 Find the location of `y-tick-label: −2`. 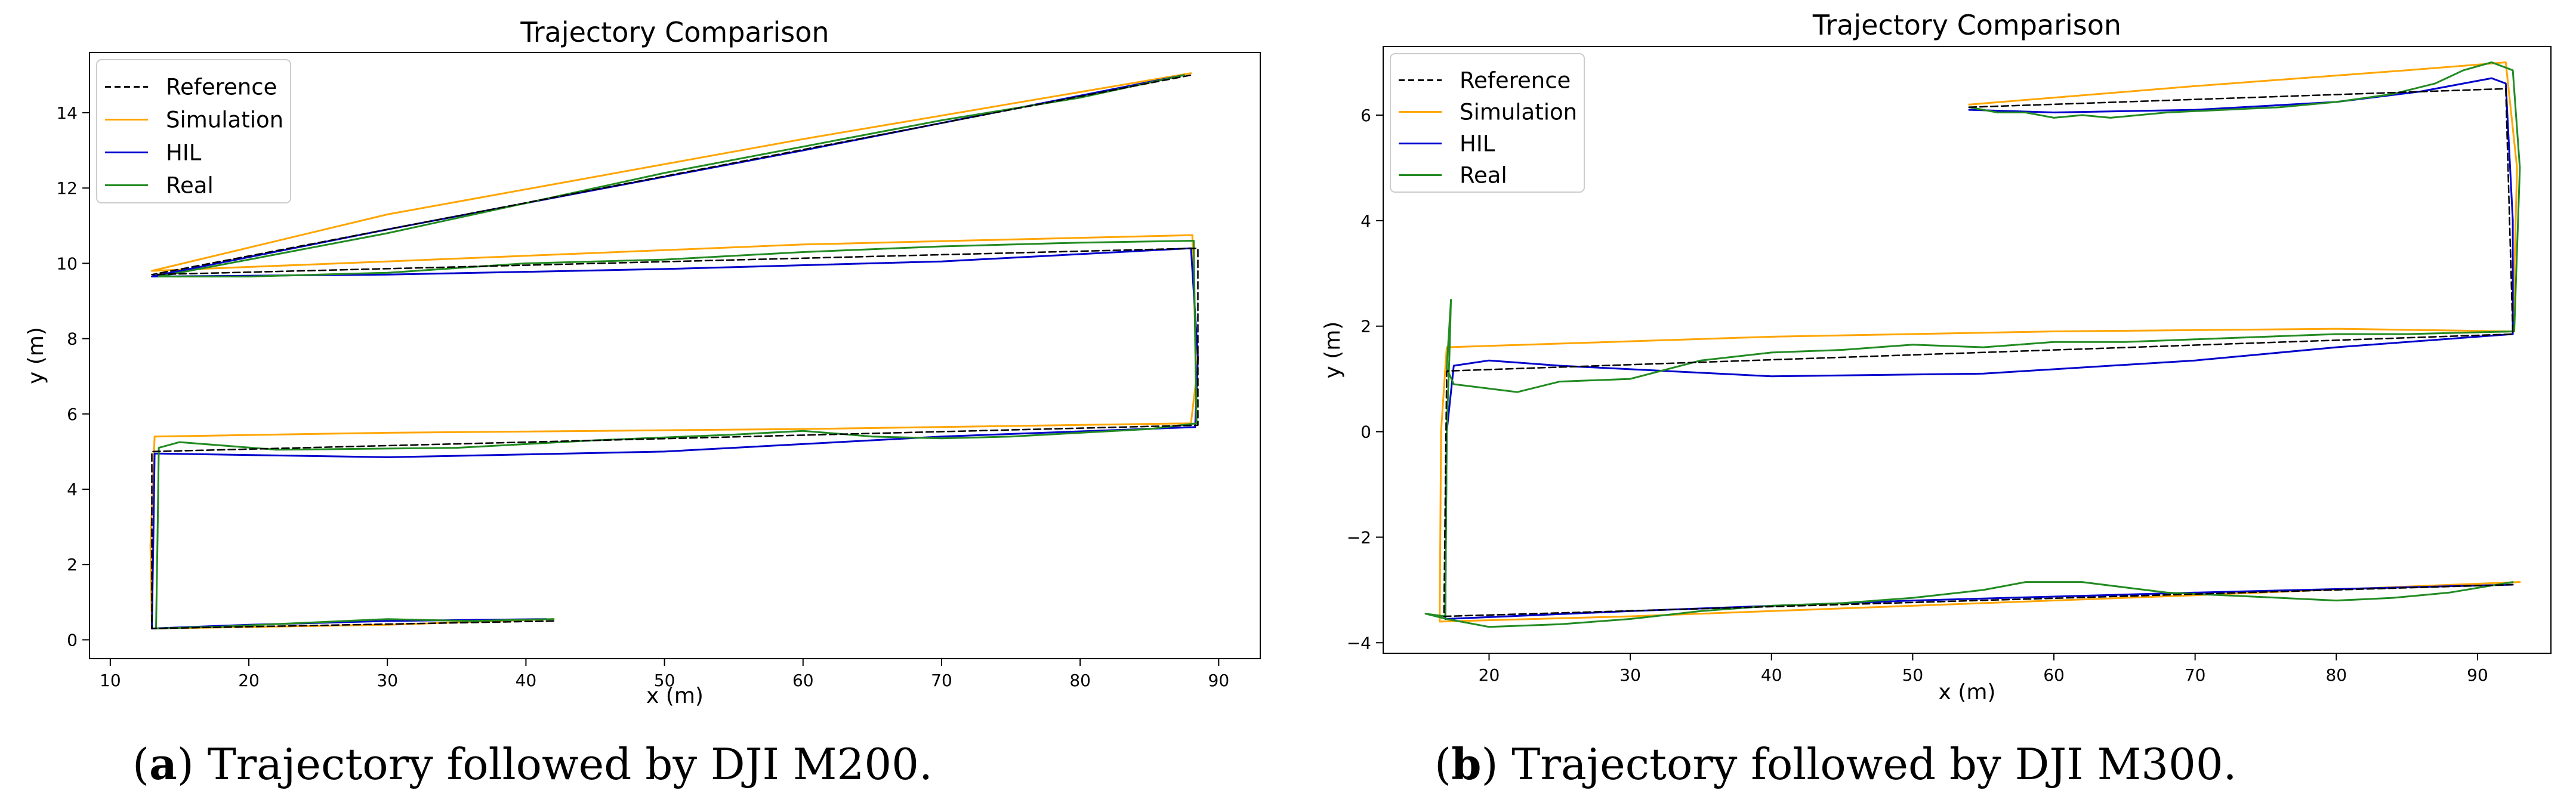

y-tick-label: −2 is located at coordinates (1359, 537).